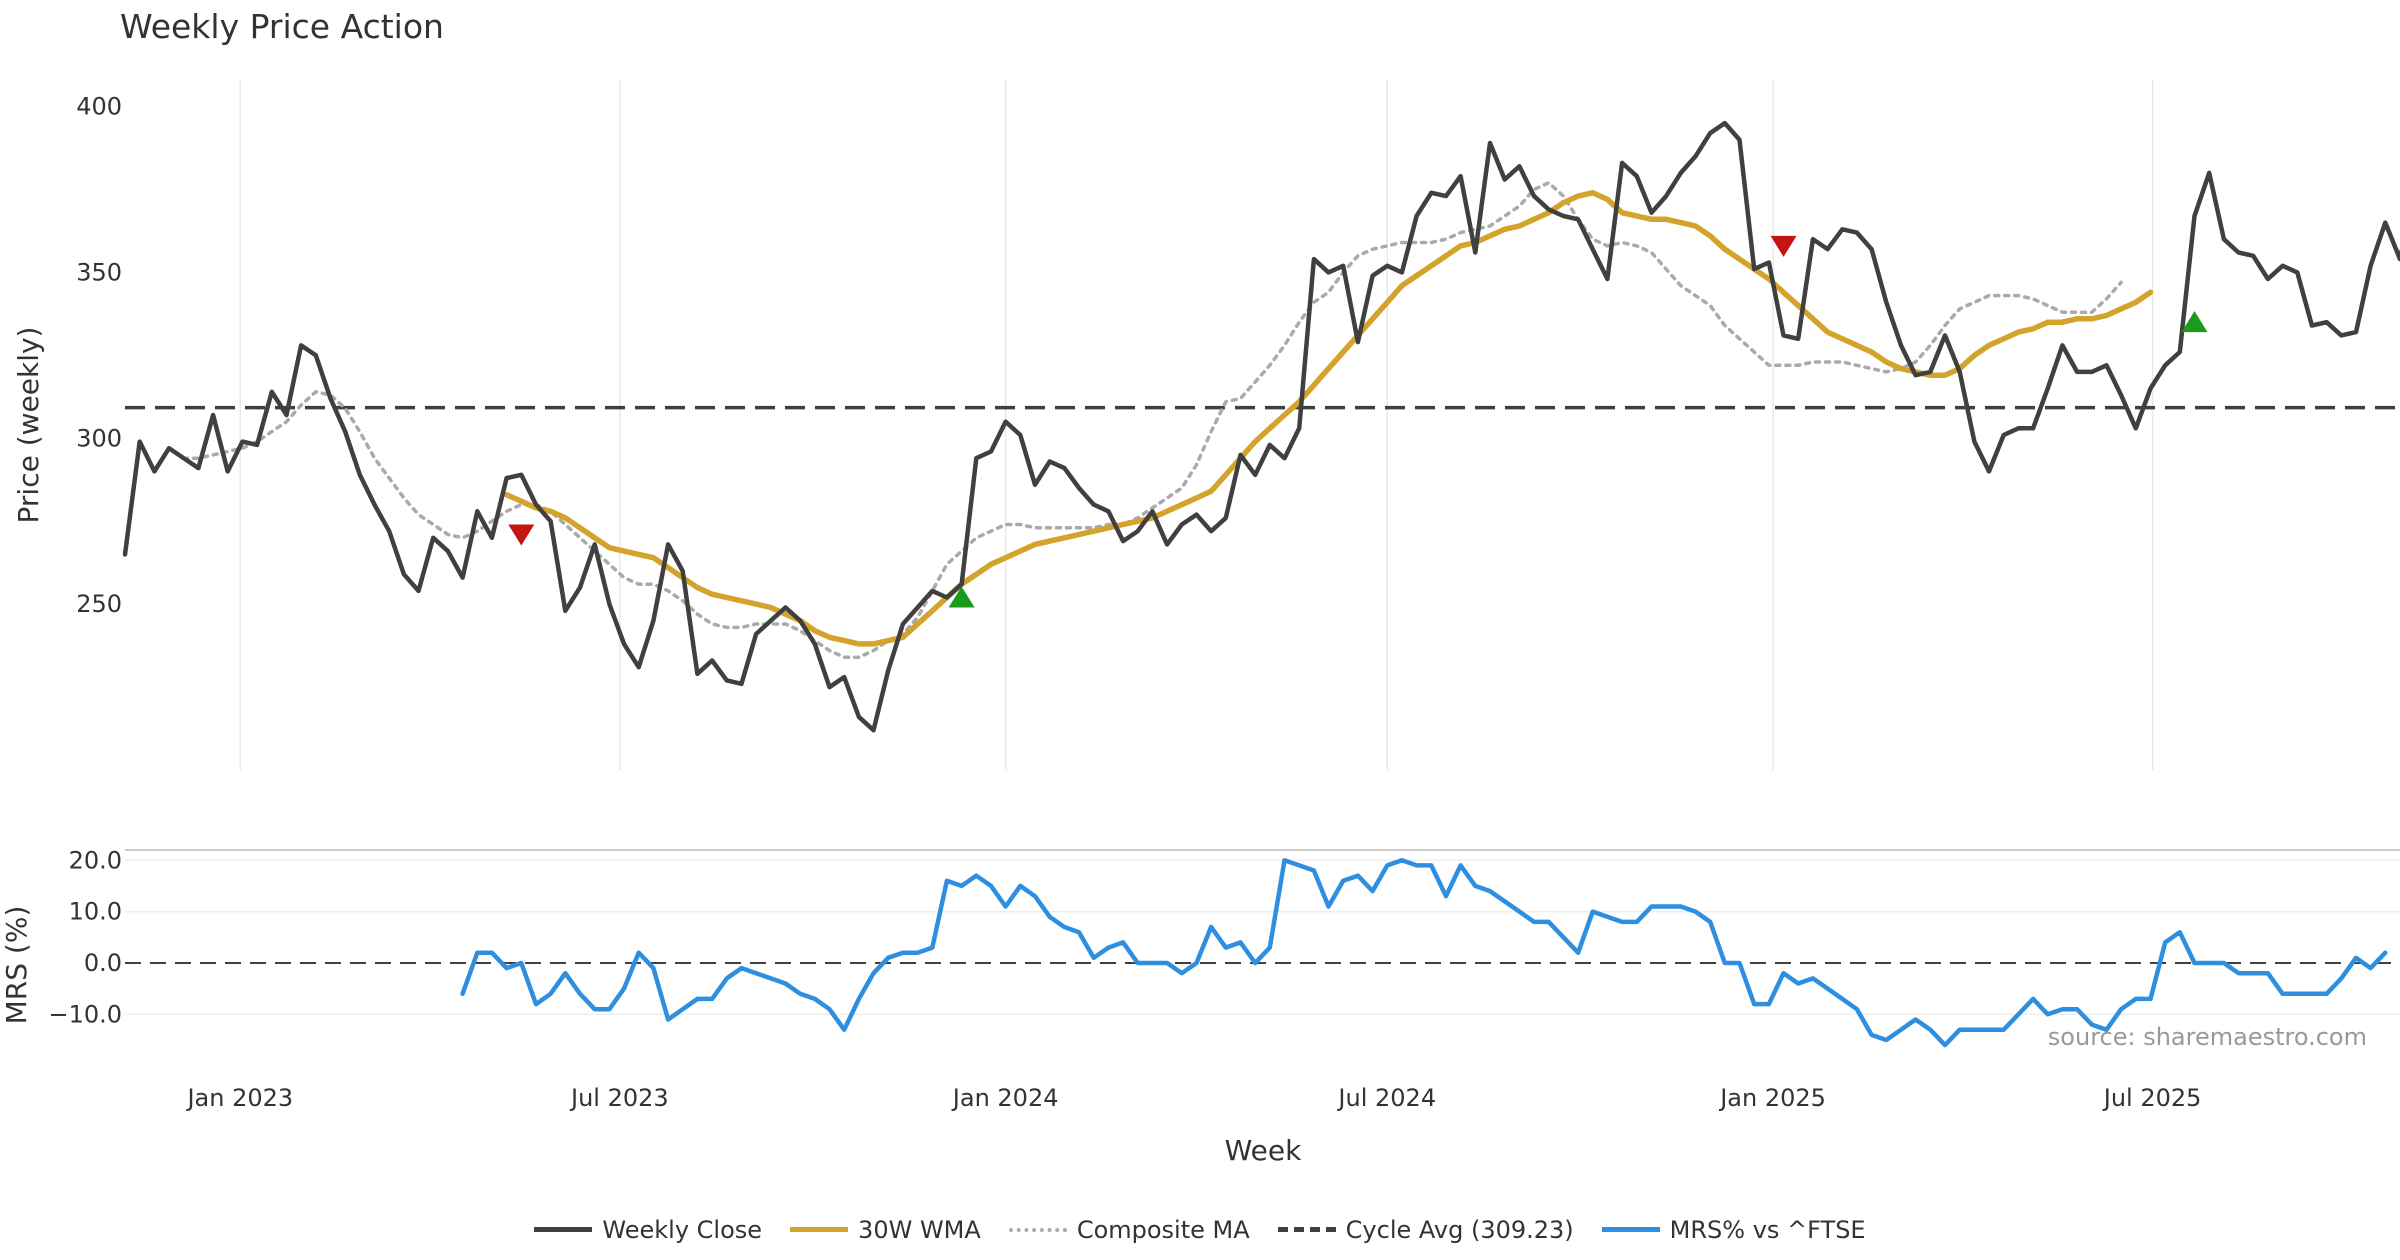 This screenshot has height=1260, width=2400. What do you see at coordinates (682, 1229) in the screenshot?
I see `legend-label: Weekly Close` at bounding box center [682, 1229].